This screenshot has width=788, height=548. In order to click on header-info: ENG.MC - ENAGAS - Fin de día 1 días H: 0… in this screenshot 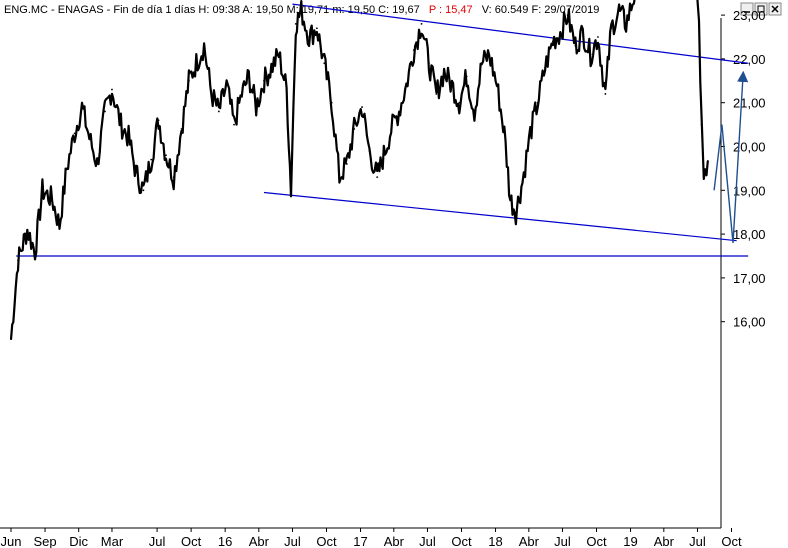, I will do `click(212, 10)`.